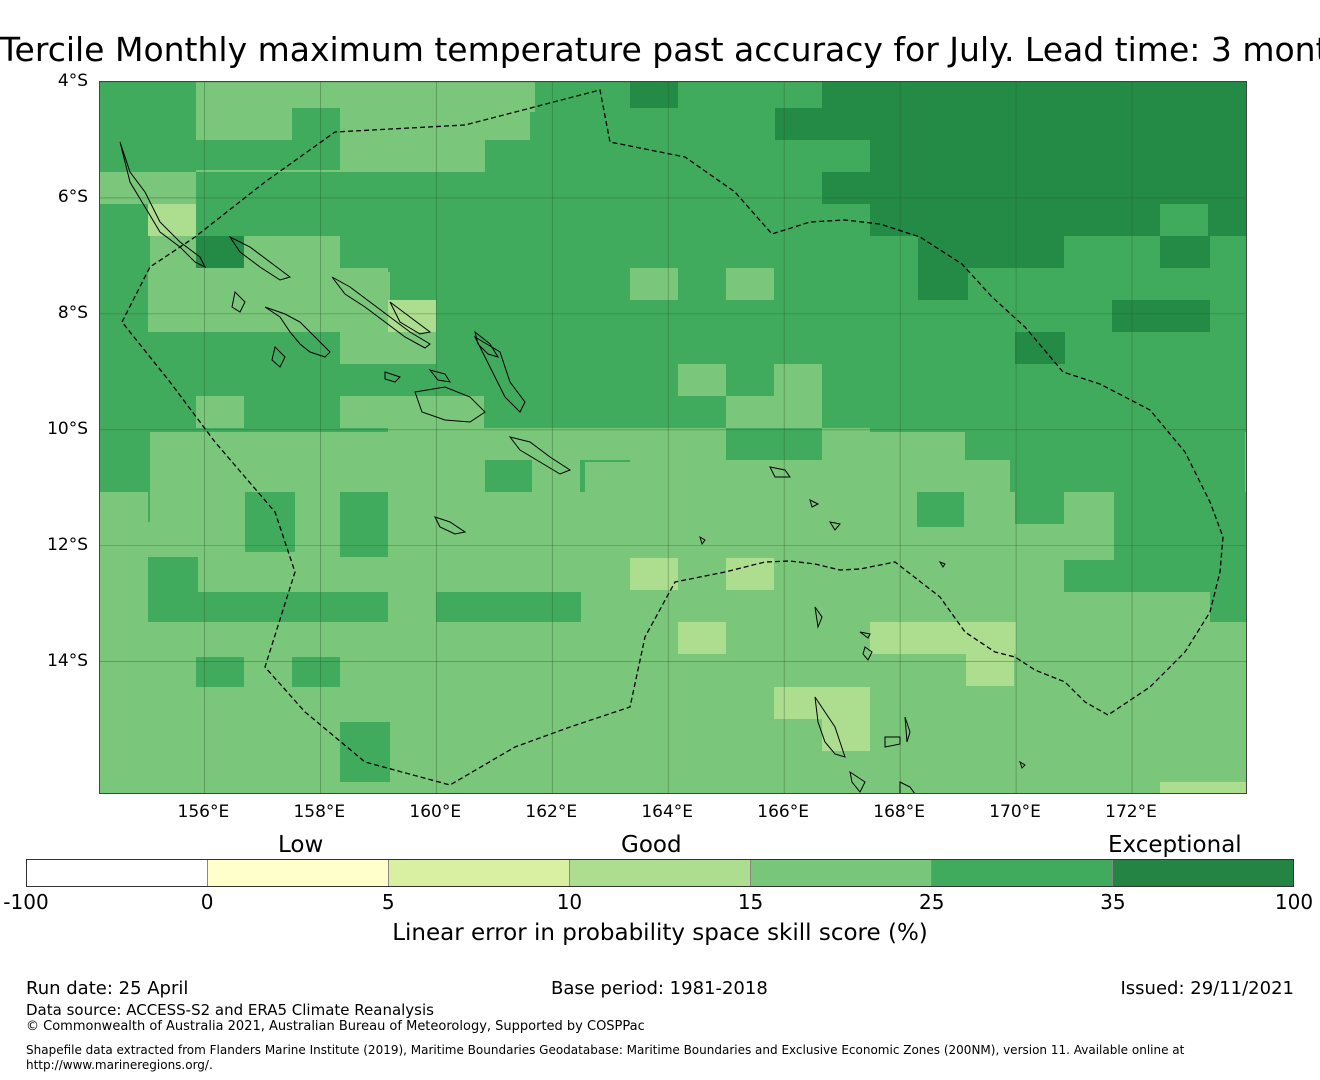 The width and height of the screenshot is (1320, 1080). I want to click on lon-tick-label: 172°E, so click(1131, 812).